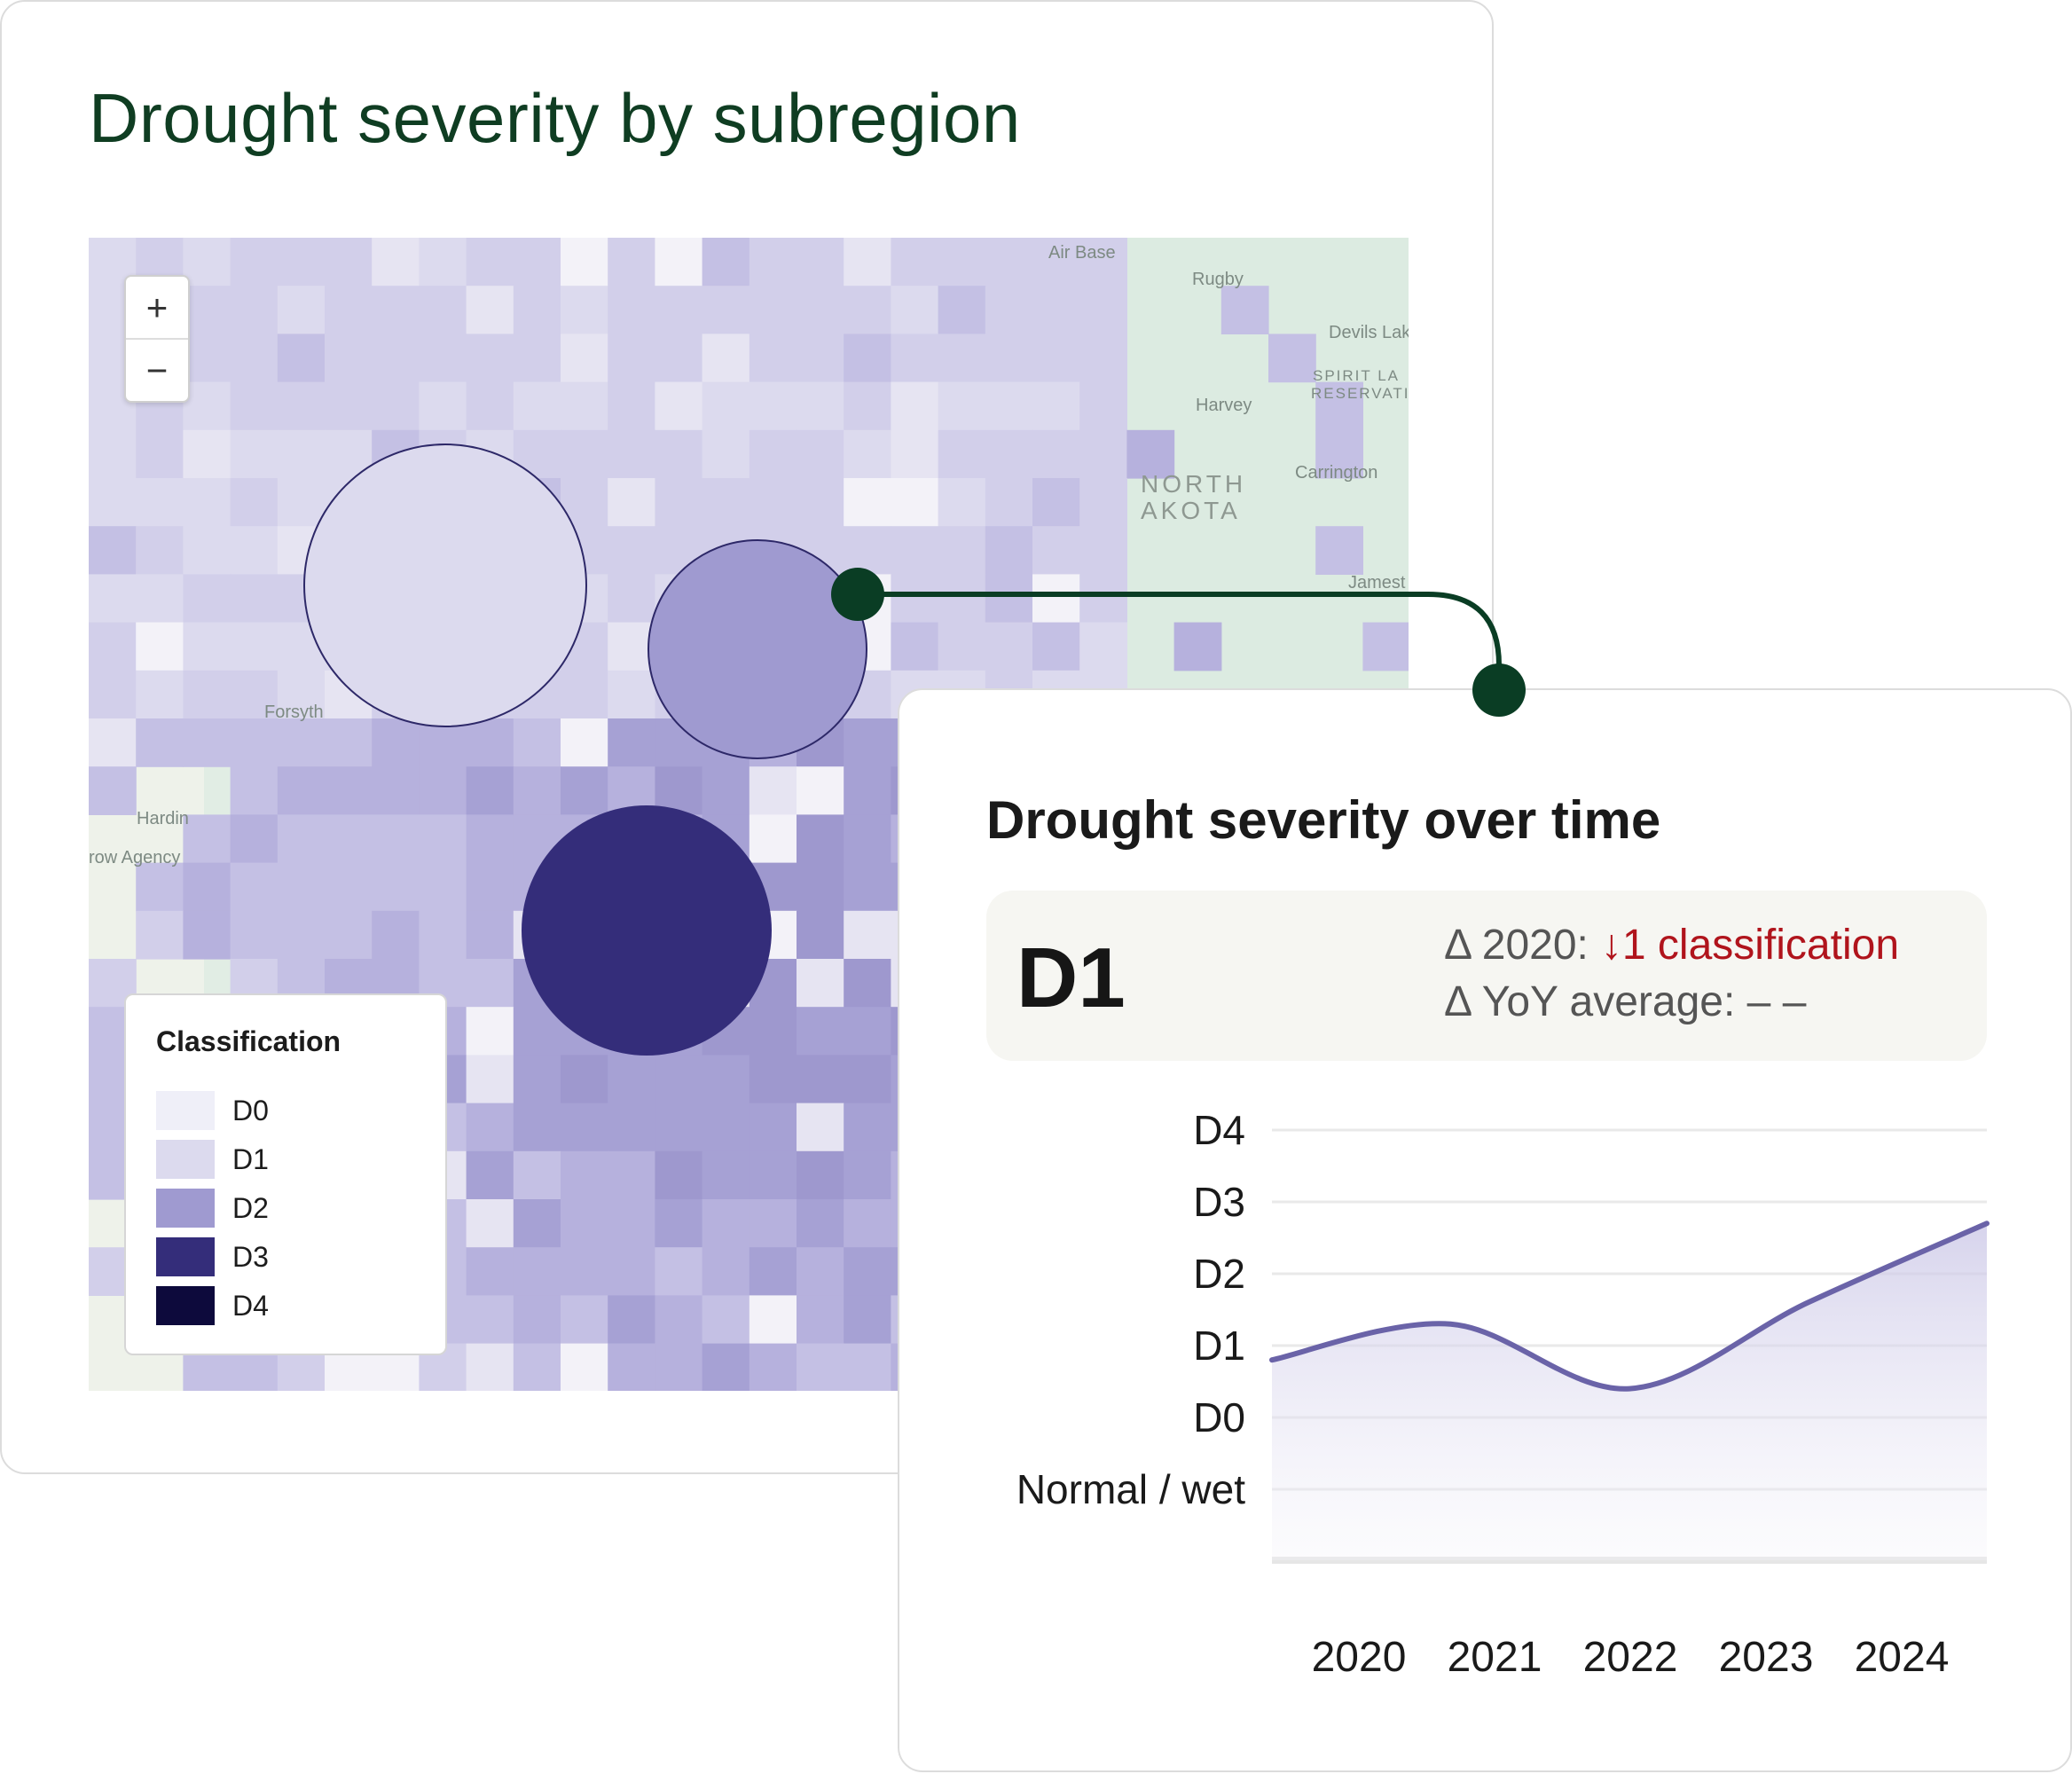  I want to click on delta-2020-value: ↓1 classification, so click(1750, 945).